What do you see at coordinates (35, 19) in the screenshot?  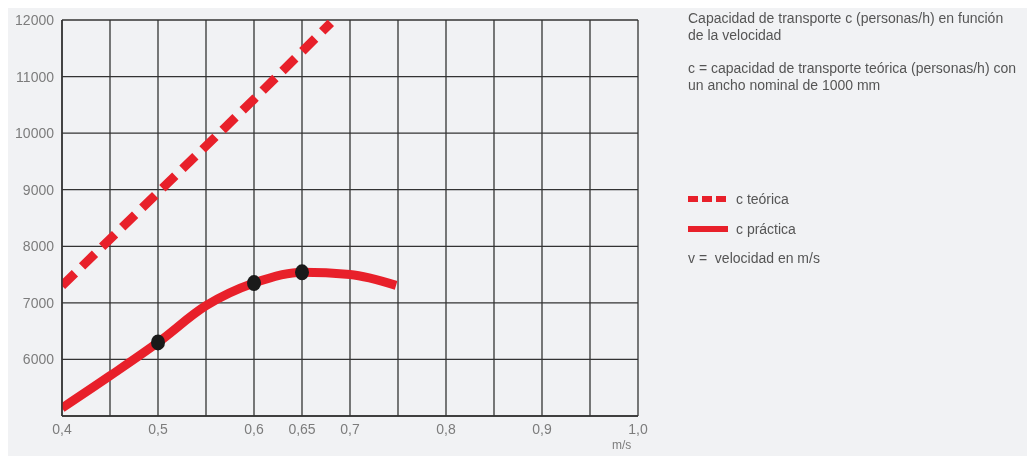 I see `y-tick-label: 12000` at bounding box center [35, 19].